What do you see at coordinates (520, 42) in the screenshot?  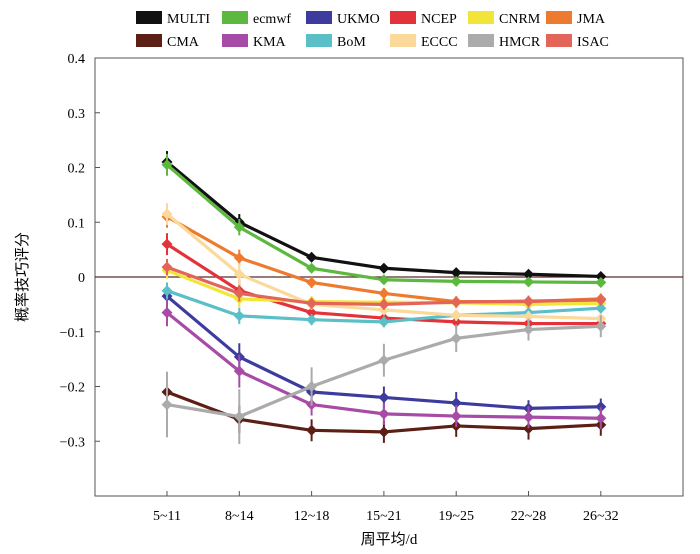 I see `legend-label: HMCR` at bounding box center [520, 42].